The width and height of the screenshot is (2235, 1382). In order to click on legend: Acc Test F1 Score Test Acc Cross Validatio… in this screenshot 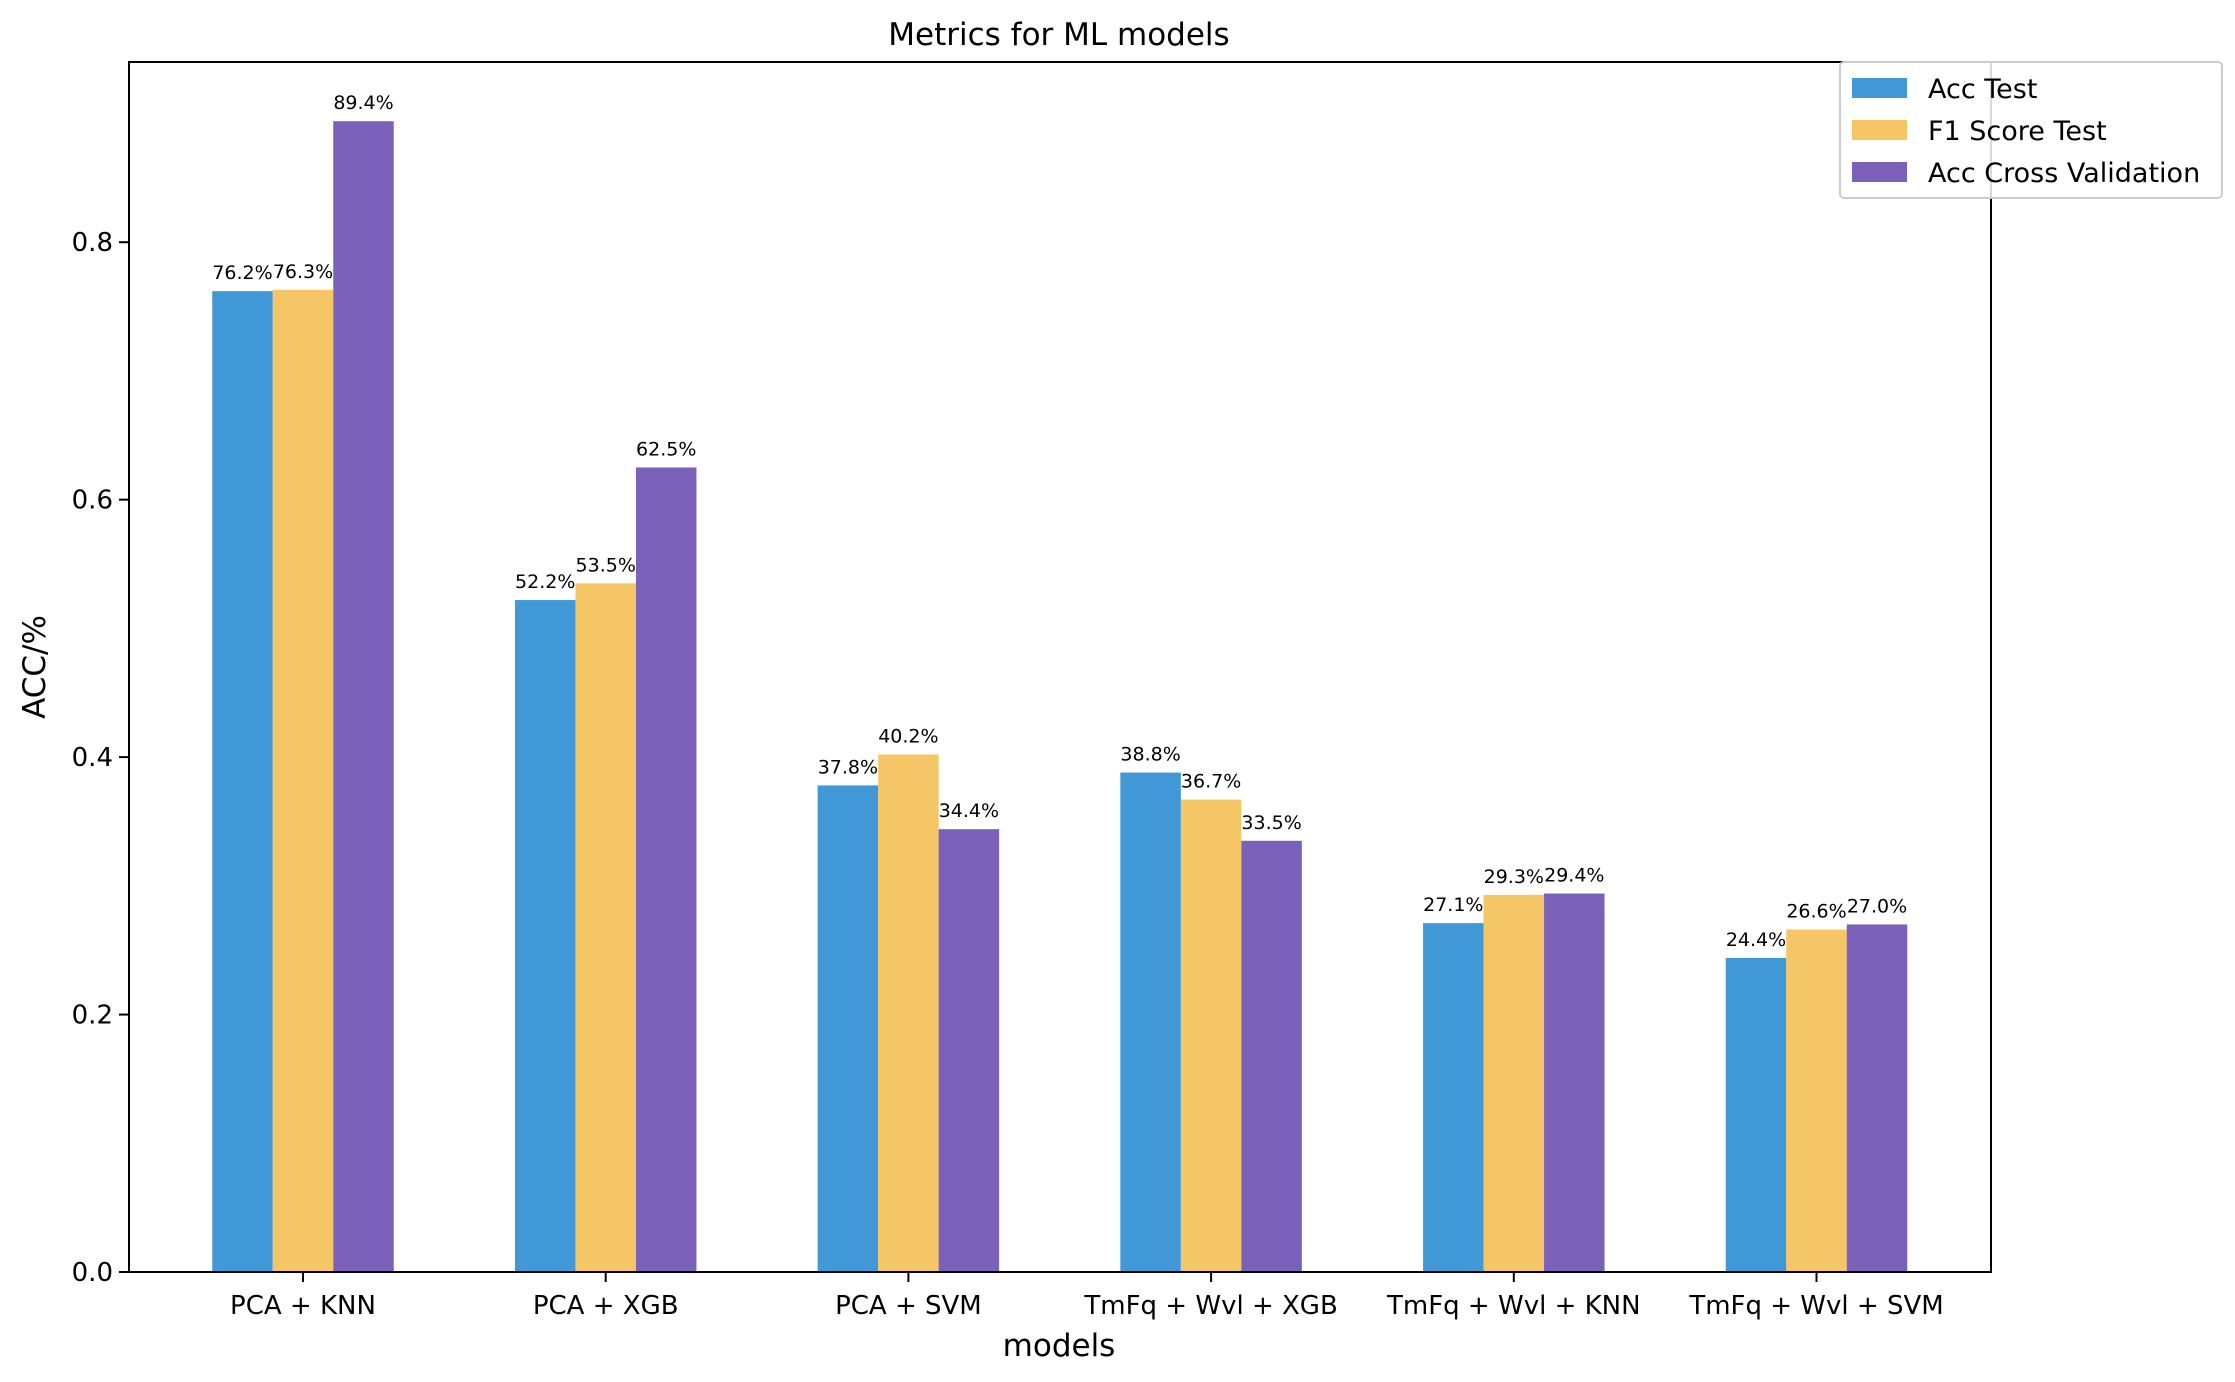, I will do `click(2031, 130)`.